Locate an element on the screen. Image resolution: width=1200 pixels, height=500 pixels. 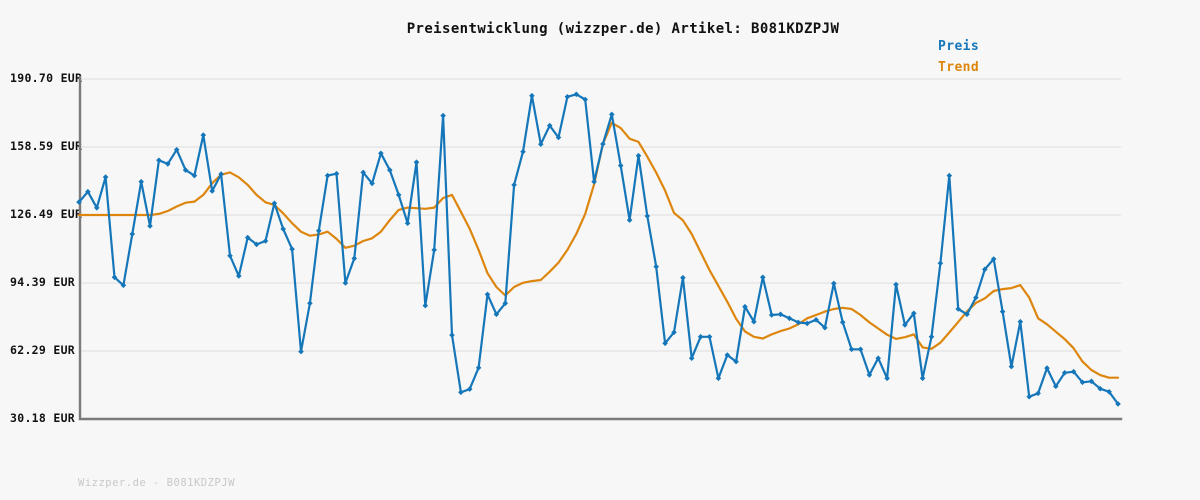
y-tick-label-5: 30.18 EUR is located at coordinates (43, 418).